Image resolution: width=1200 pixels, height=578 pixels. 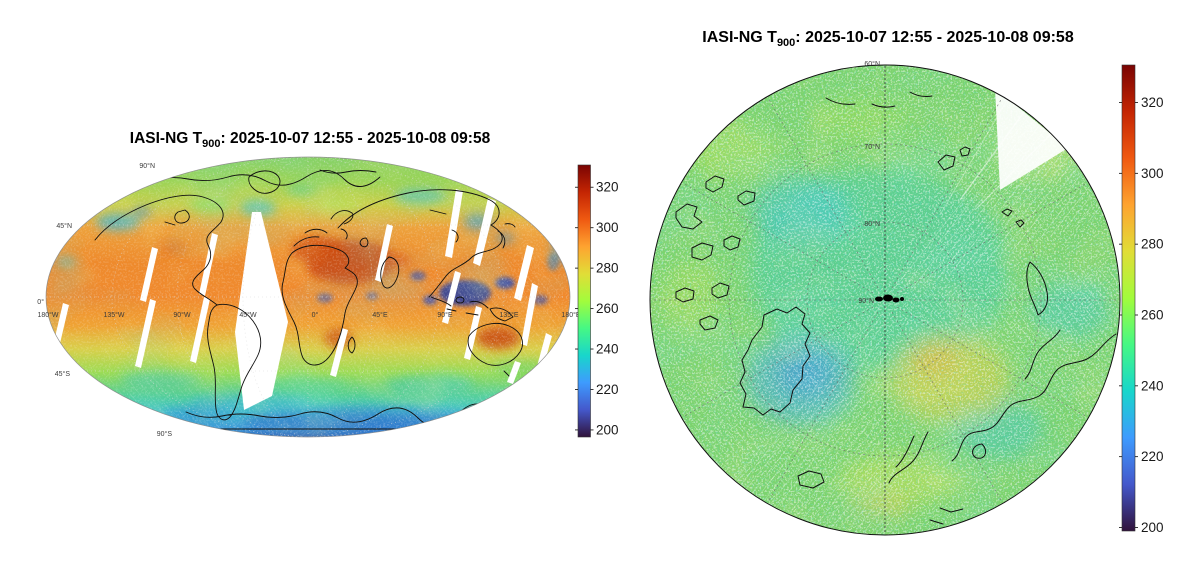 What do you see at coordinates (182, 315) in the screenshot?
I see `lon-label-90w: 90°W` at bounding box center [182, 315].